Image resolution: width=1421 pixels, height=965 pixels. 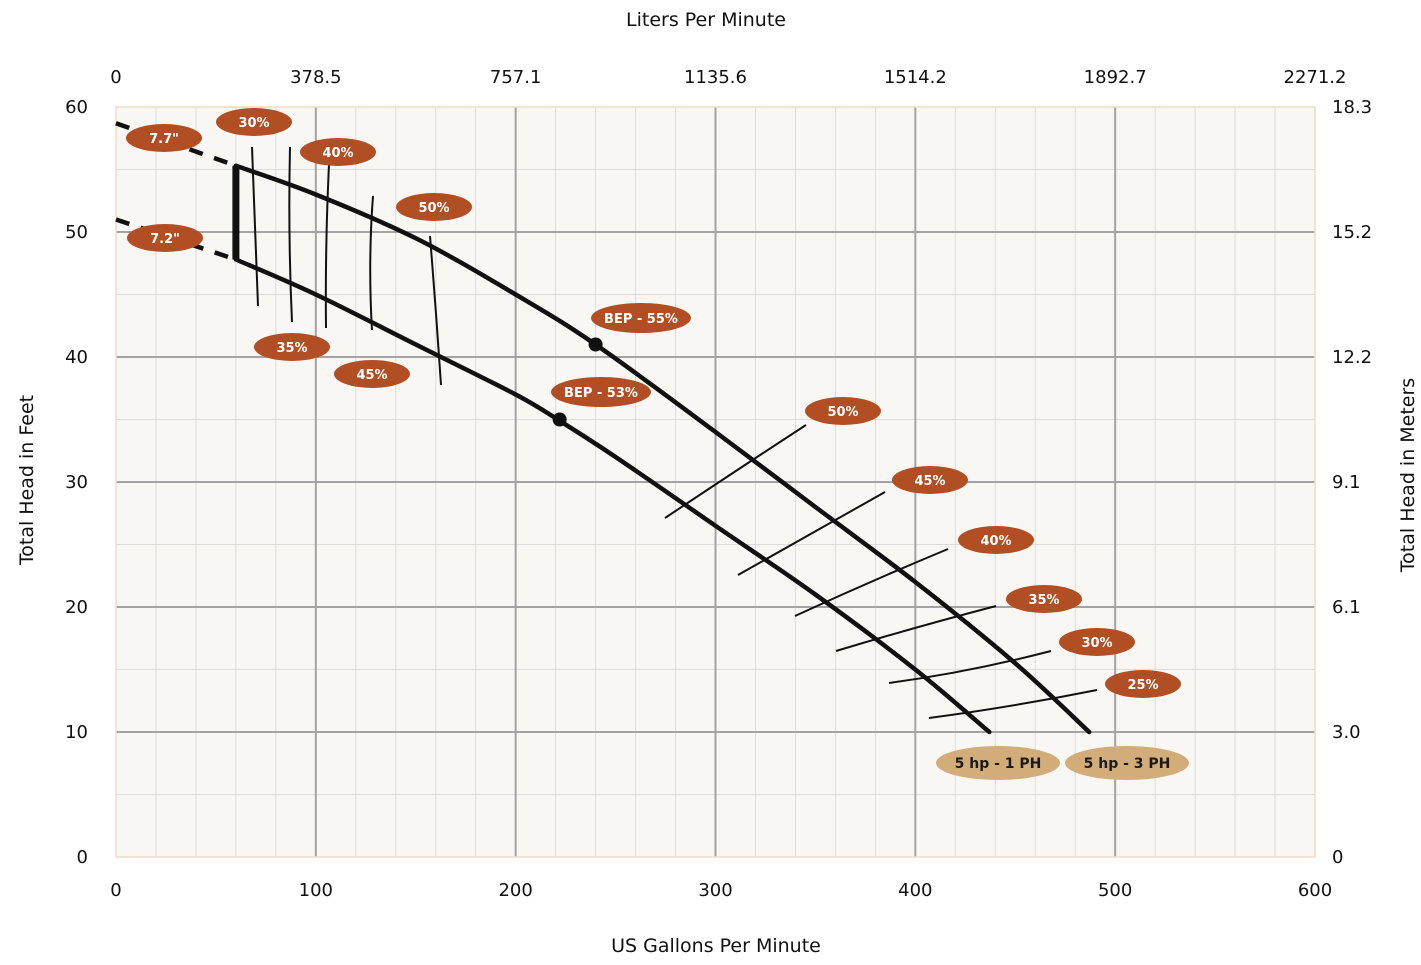 What do you see at coordinates (82, 857) in the screenshot?
I see `y-left-tick-label: 0` at bounding box center [82, 857].